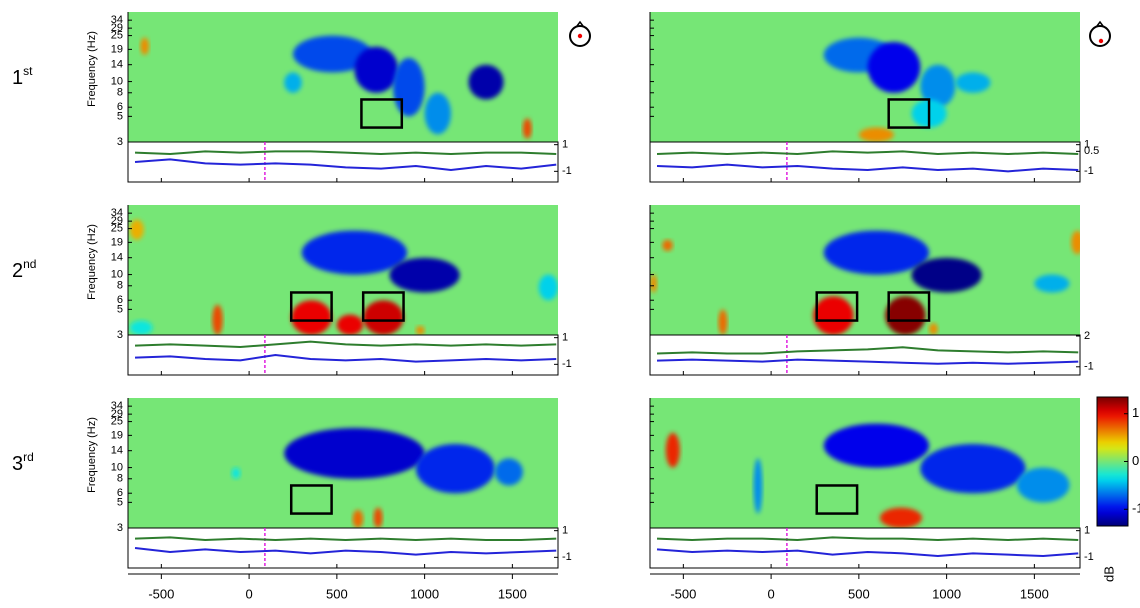 This screenshot has height=608, width=1140. Describe the element at coordinates (1108, 574) in the screenshot. I see `colorbar-label: dB` at that location.